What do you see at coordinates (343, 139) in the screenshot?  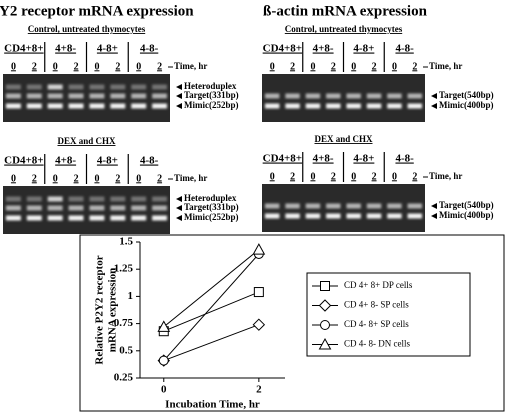 I see `panel-subtitle: DEX and CHX` at bounding box center [343, 139].